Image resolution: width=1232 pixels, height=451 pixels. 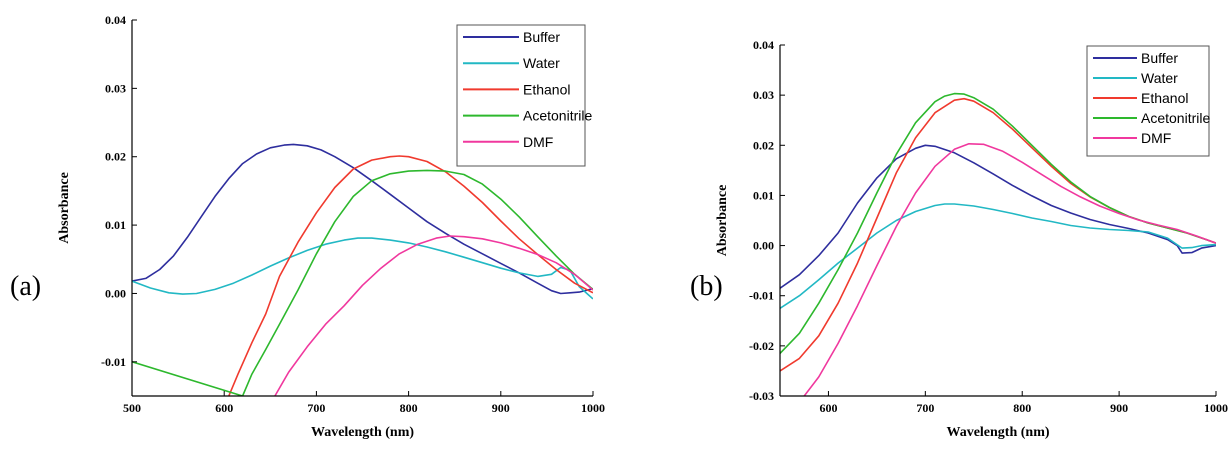 I want to click on series-line-dmf, so click(x=433, y=315).